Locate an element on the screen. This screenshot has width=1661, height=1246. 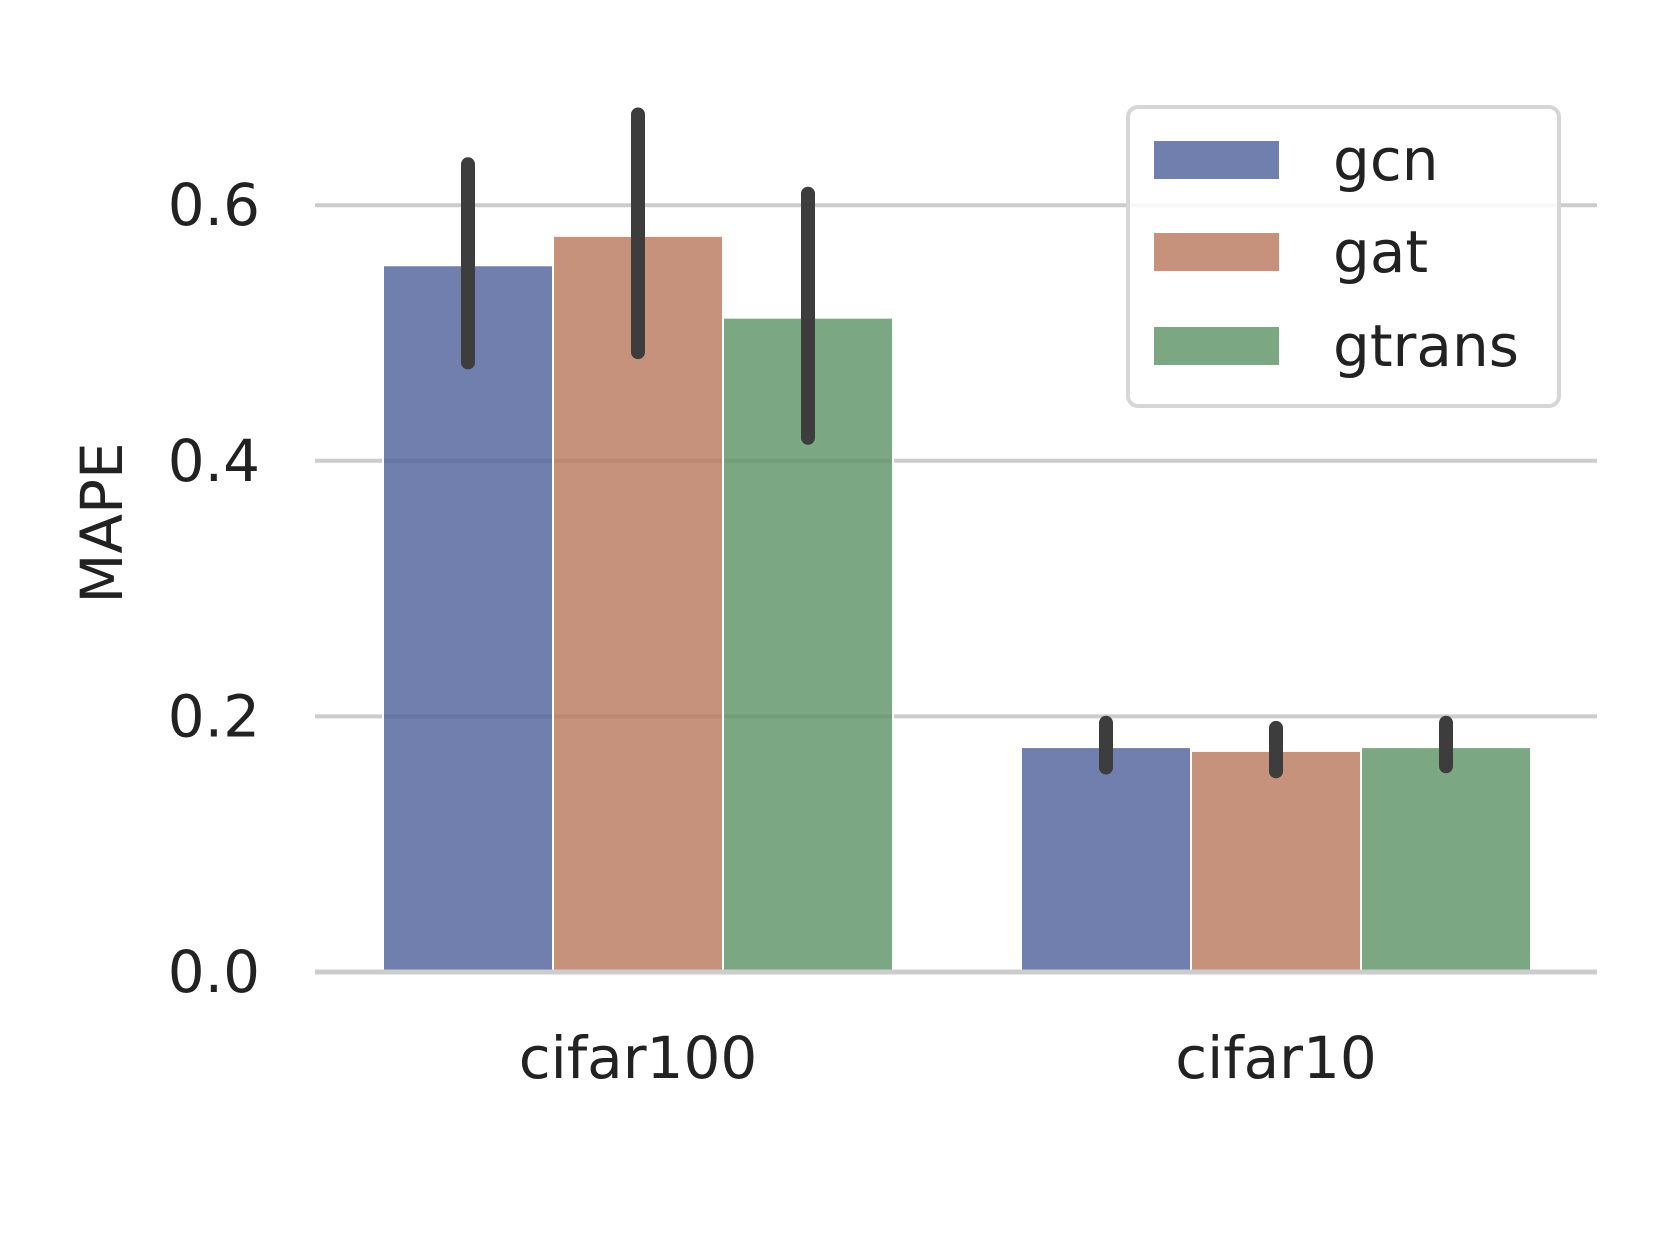
legend: gcn gat gtrans is located at coordinates (1343, 256).